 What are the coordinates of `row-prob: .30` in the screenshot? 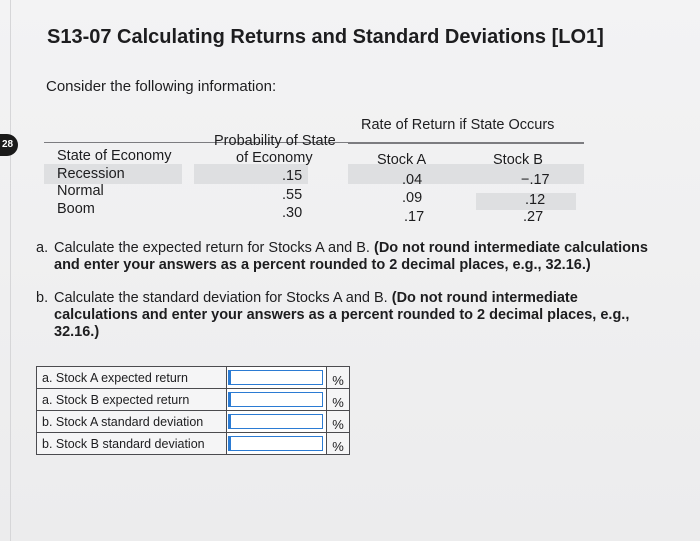 It's located at (292, 213).